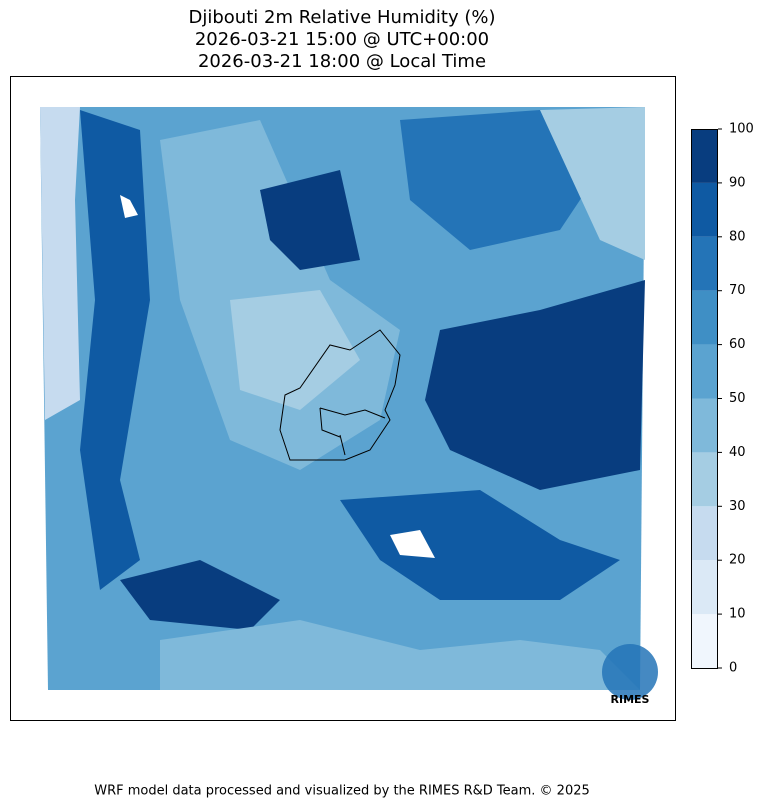  What do you see at coordinates (737, 614) in the screenshot?
I see `colorbar-tick-label: 10` at bounding box center [737, 614].